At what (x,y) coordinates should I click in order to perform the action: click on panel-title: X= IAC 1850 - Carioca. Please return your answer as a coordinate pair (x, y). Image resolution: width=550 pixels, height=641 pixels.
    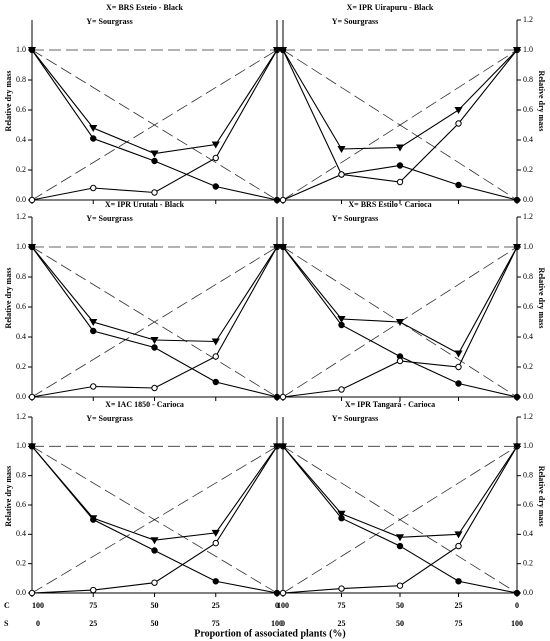
    Looking at the image, I should click on (144, 404).